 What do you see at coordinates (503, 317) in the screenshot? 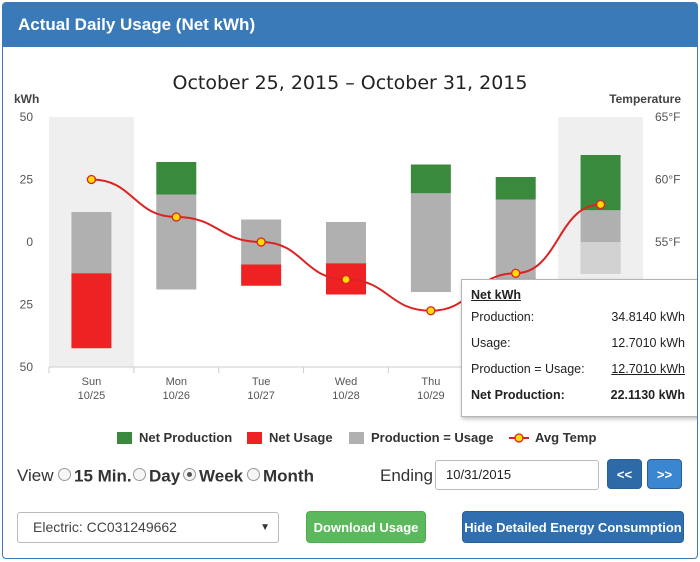
I see `tooltip-label: Production:` at bounding box center [503, 317].